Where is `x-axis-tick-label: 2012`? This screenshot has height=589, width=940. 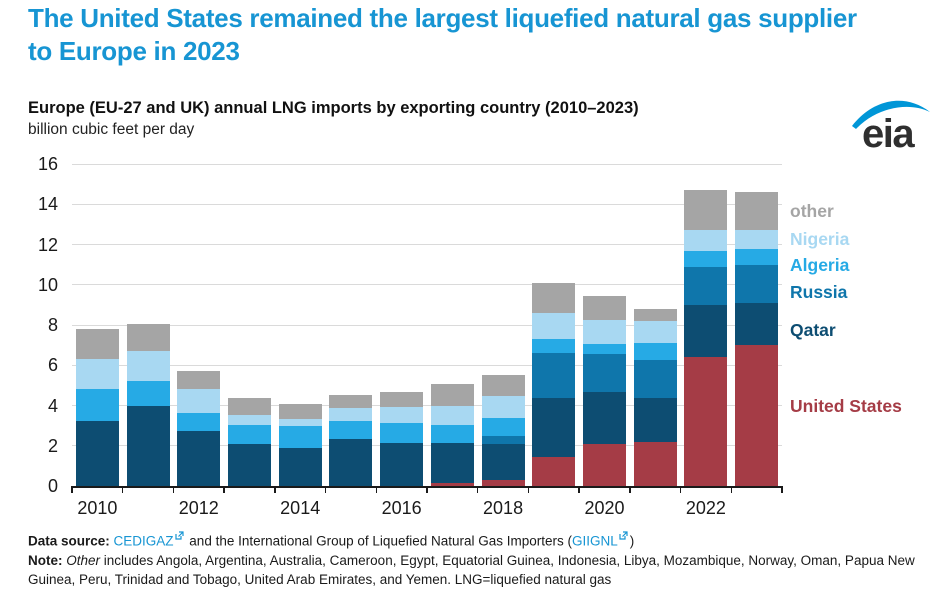
x-axis-tick-label: 2012 is located at coordinates (198, 508).